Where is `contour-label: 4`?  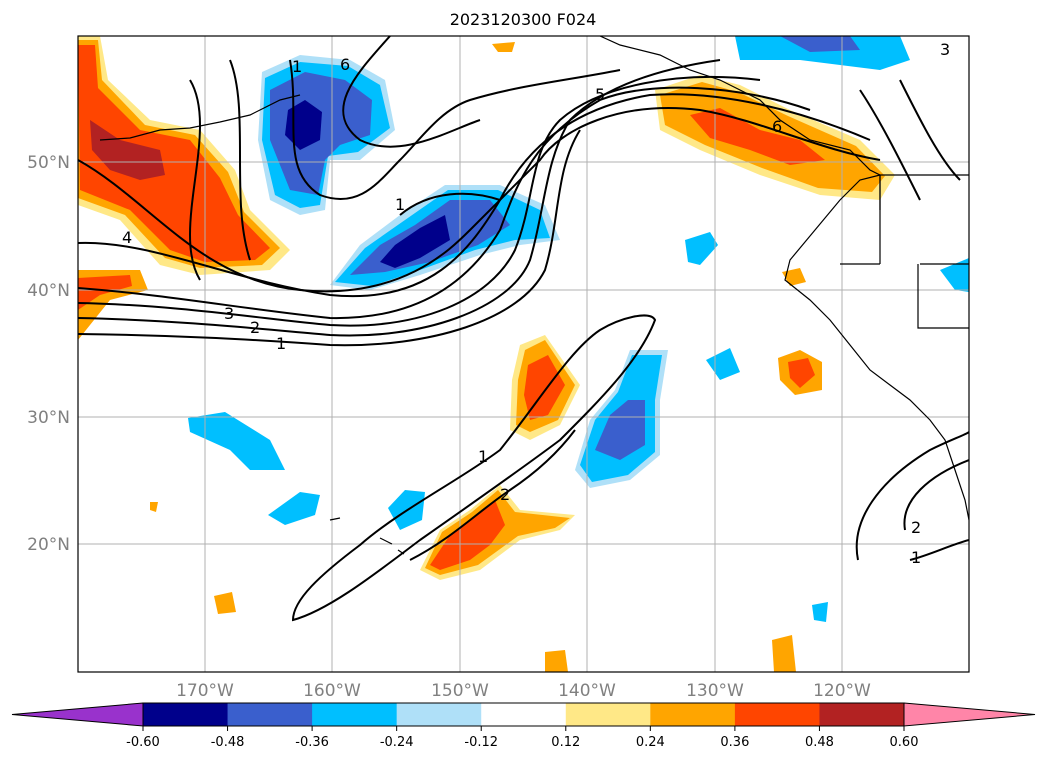 contour-label: 4 is located at coordinates (127, 237).